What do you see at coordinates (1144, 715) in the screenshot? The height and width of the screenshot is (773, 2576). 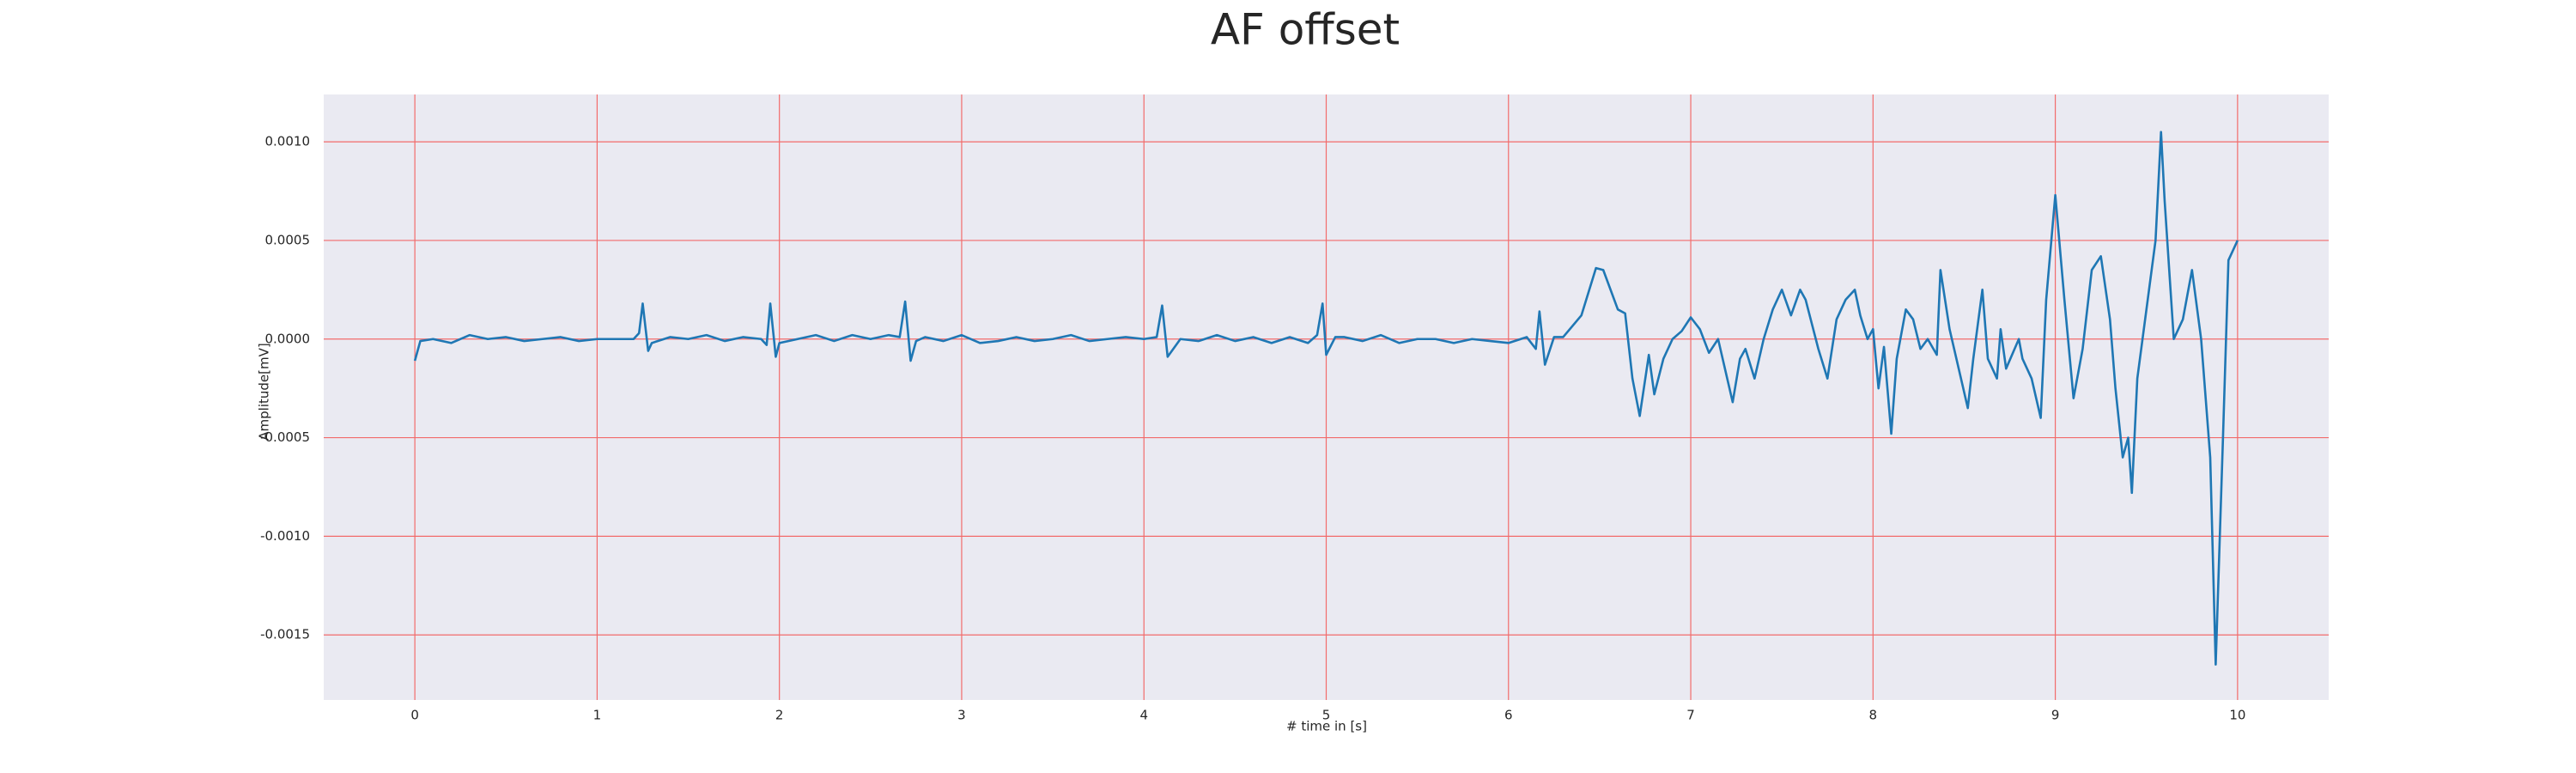 I see `x-tick-label: 4` at bounding box center [1144, 715].